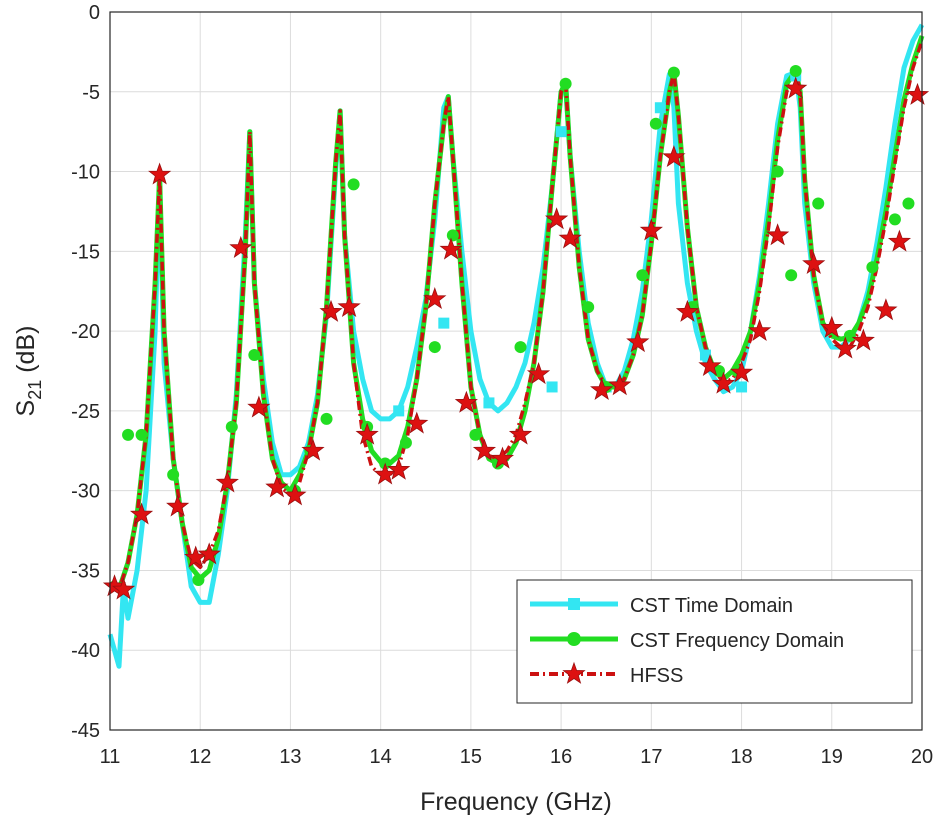 The width and height of the screenshot is (950, 827). Describe the element at coordinates (26, 353) in the screenshot. I see `y-axis-label-suffix: (dB)` at that location.